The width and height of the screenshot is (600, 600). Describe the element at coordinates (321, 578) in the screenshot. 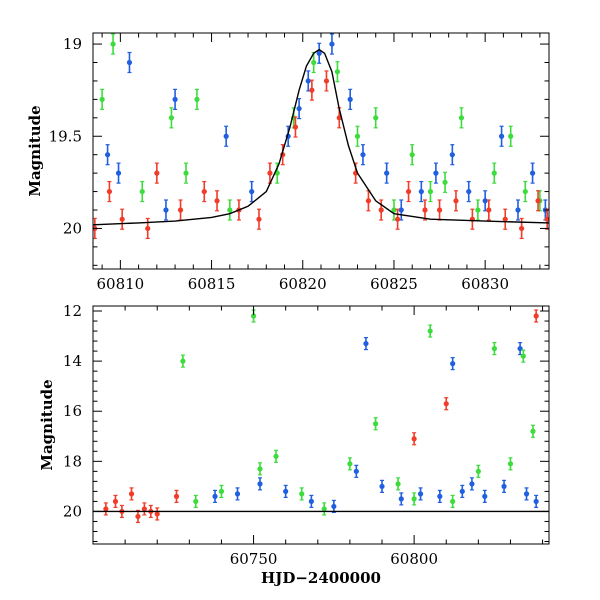

I see `x-axis-label: HJD−2400000` at that location.